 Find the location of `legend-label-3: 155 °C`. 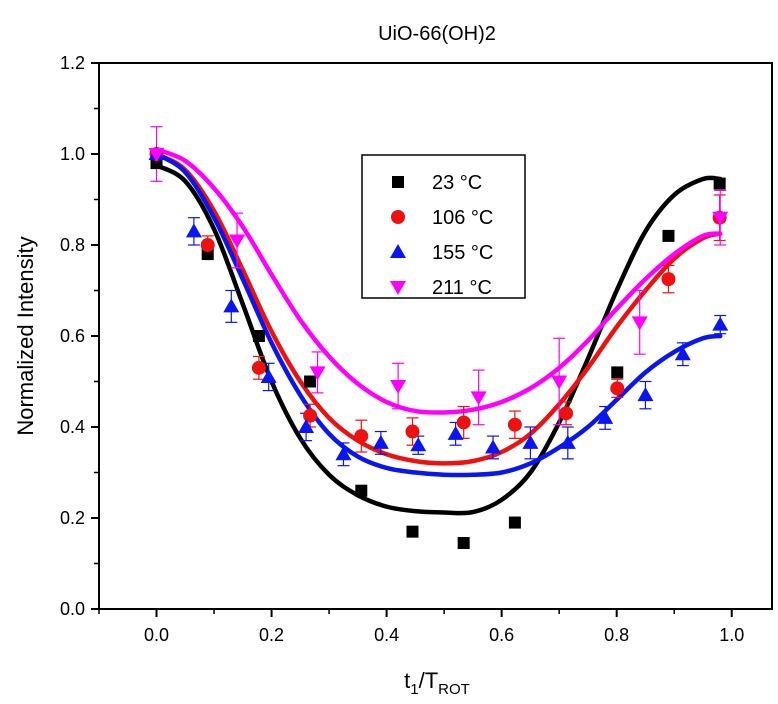

legend-label-3: 155 °C is located at coordinates (462, 253).